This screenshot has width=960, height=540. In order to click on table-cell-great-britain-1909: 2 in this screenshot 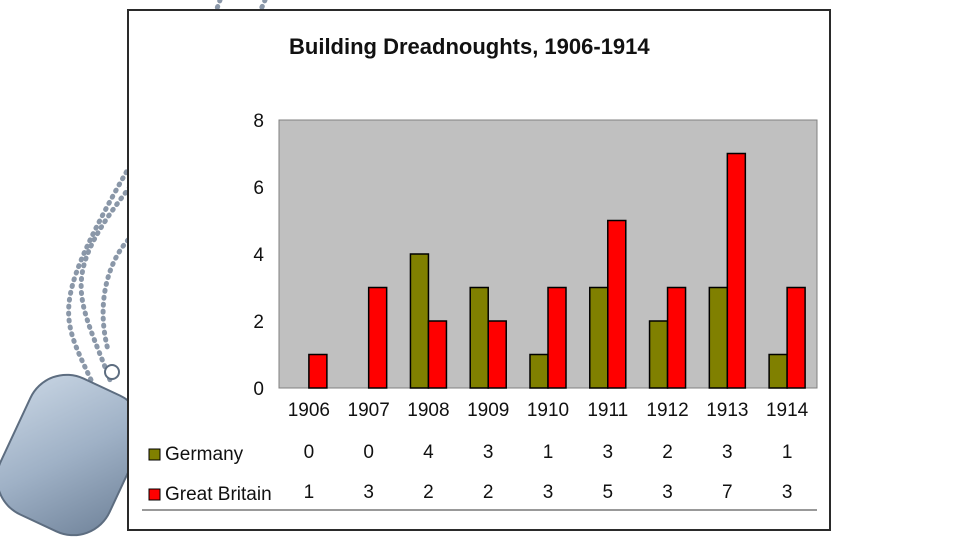, I will do `click(488, 492)`.